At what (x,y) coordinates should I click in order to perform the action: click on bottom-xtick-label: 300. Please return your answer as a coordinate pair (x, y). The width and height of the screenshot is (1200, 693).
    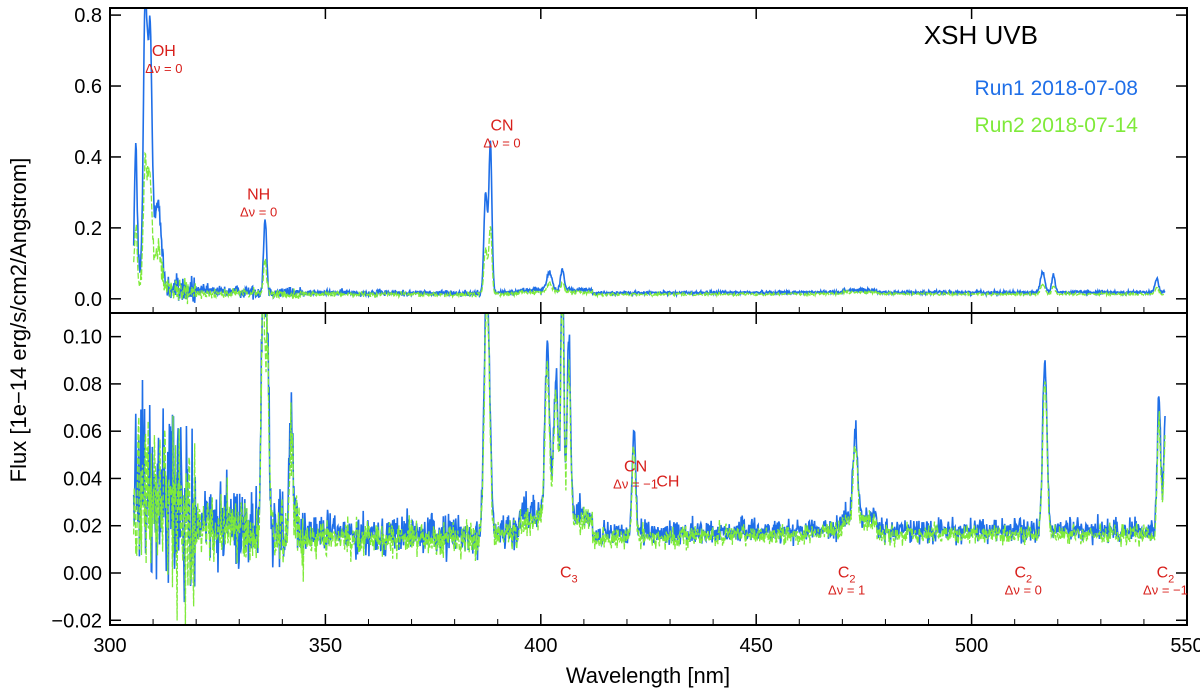
    Looking at the image, I should click on (109, 646).